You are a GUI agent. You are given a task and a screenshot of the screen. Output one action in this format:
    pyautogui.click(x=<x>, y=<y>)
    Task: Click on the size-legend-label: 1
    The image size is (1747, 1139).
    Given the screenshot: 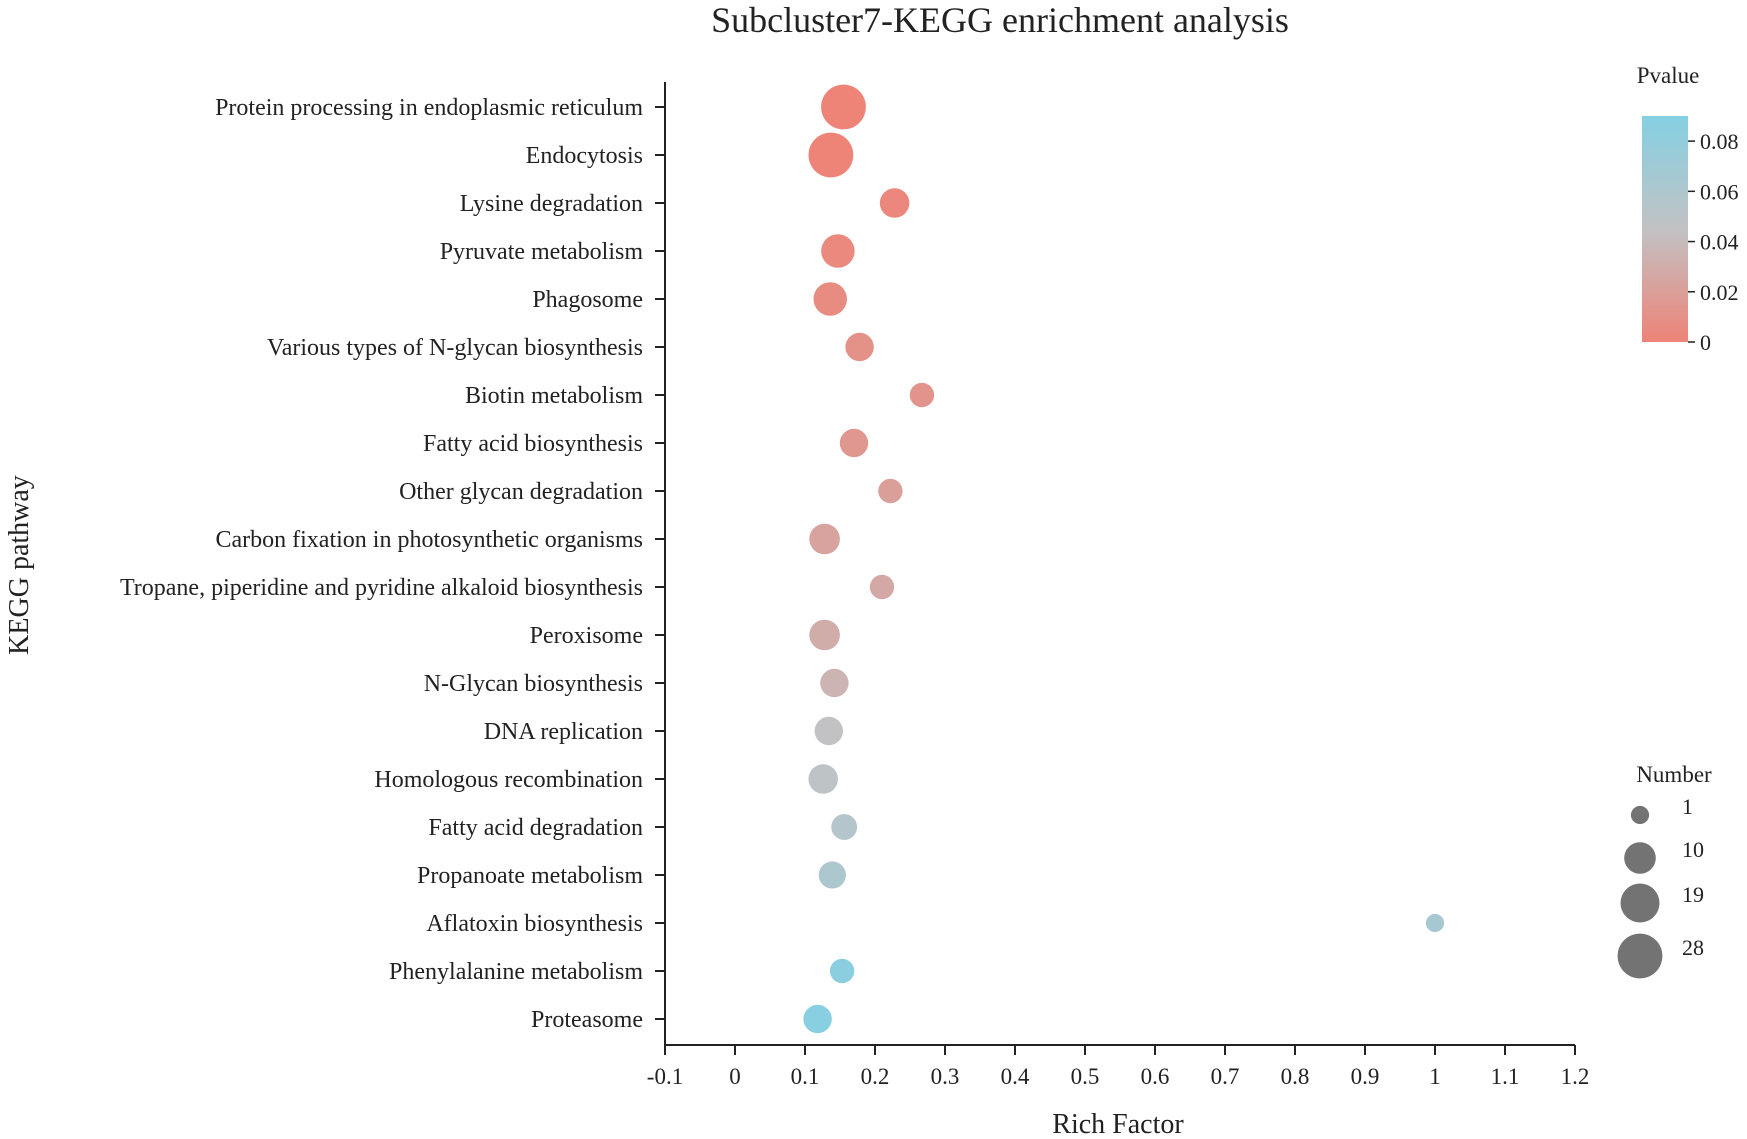 What is the action you would take?
    pyautogui.click(x=1687, y=806)
    